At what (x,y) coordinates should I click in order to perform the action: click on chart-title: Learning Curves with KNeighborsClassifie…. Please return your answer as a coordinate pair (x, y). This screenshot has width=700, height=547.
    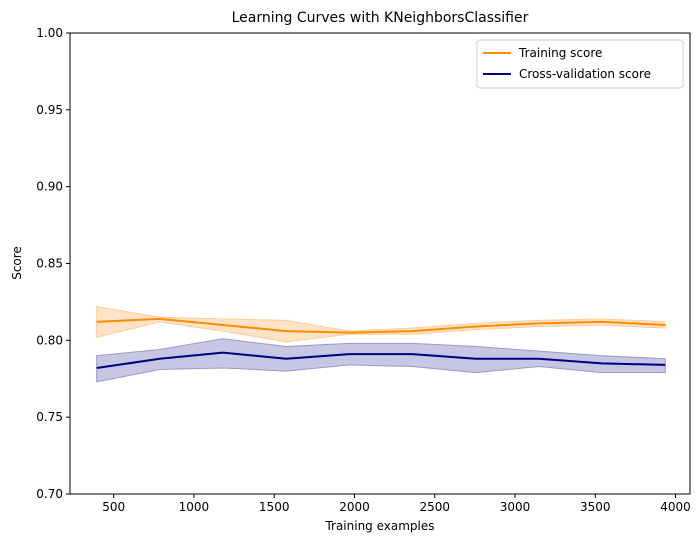
    Looking at the image, I should click on (380, 18).